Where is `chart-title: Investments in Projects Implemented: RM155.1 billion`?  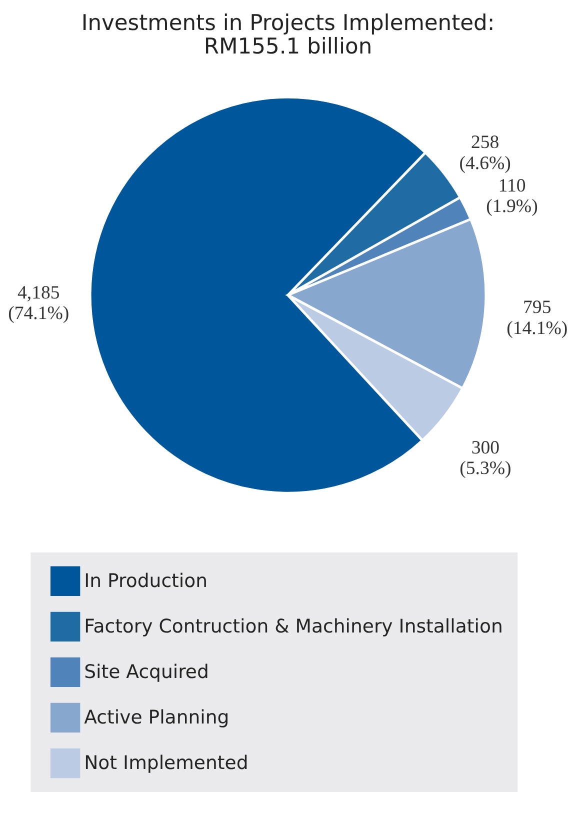 chart-title: Investments in Projects Implemented: RM155.1 billion is located at coordinates (288, 35).